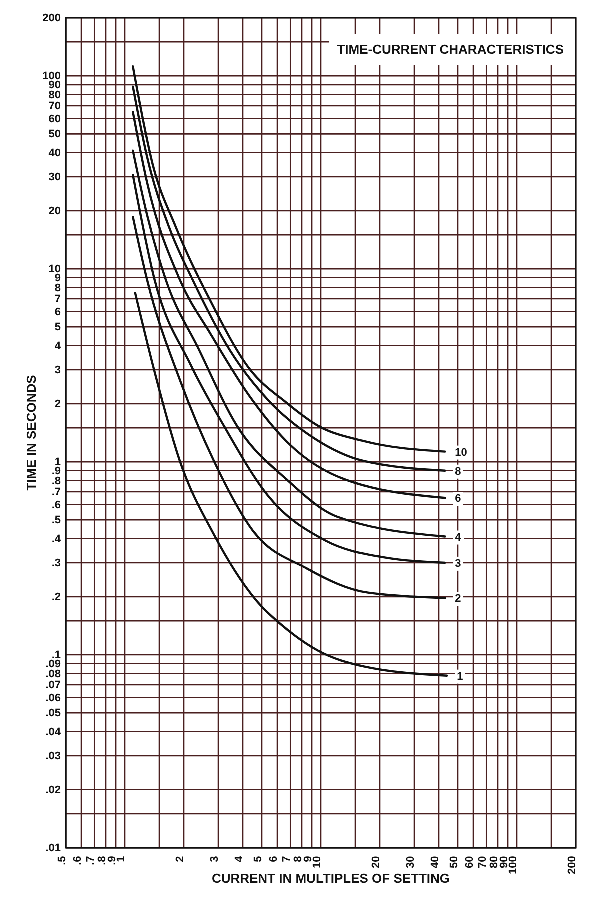 This screenshot has width=593, height=897. I want to click on y-tick-label: 5, so click(57, 328).